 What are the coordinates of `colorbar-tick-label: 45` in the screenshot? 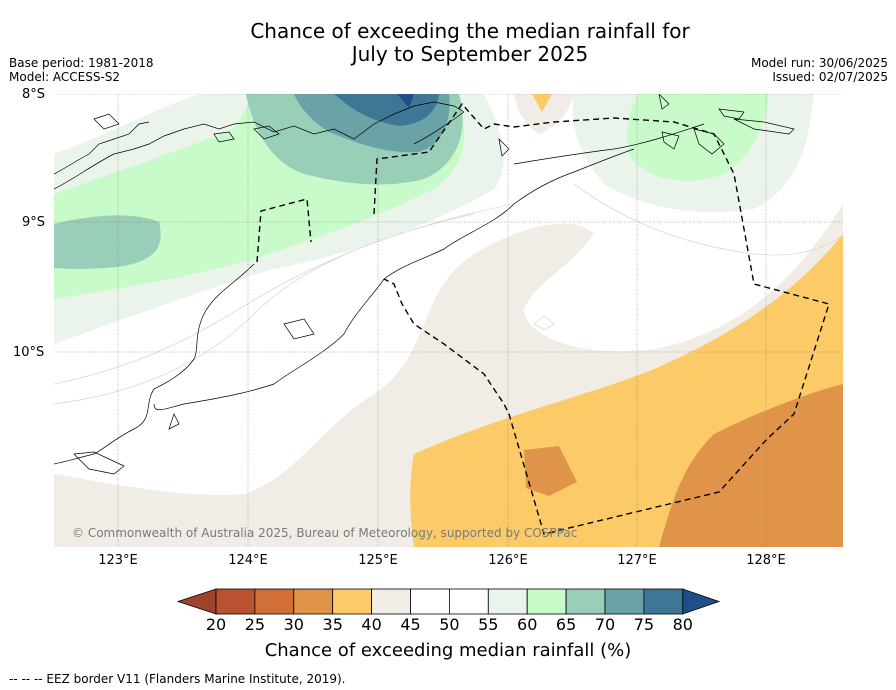 It's located at (410, 624).